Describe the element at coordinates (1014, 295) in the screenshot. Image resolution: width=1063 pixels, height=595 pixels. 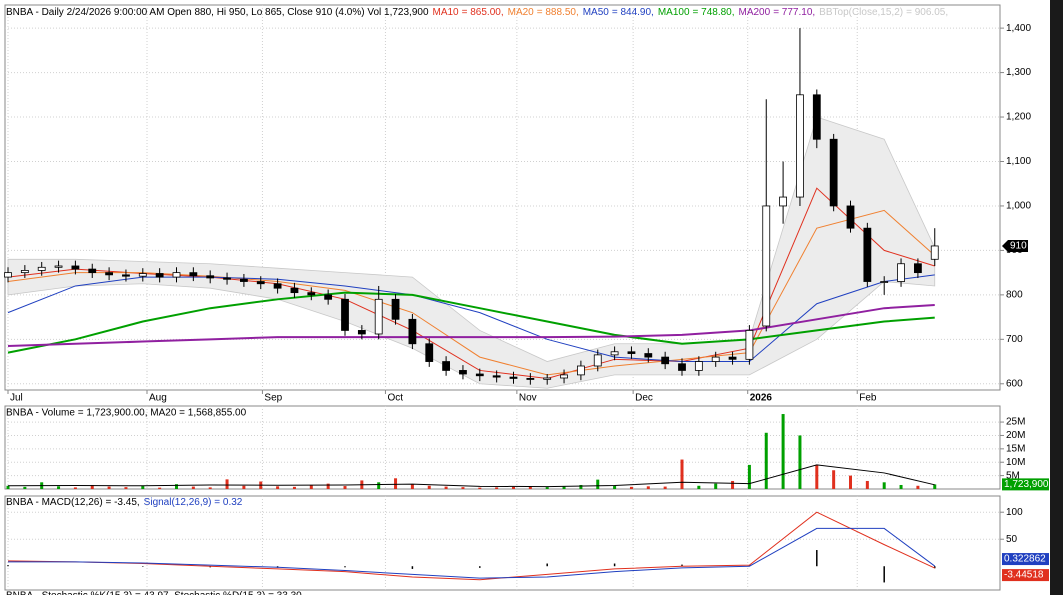
I see `y-tick-label: 800` at that location.